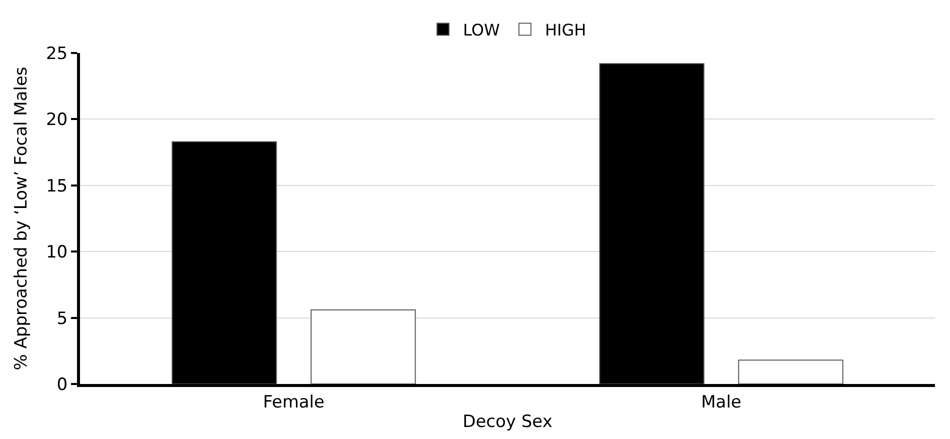 The width and height of the screenshot is (950, 439). Describe the element at coordinates (565, 30) in the screenshot. I see `legend-label: HIGH` at that location.